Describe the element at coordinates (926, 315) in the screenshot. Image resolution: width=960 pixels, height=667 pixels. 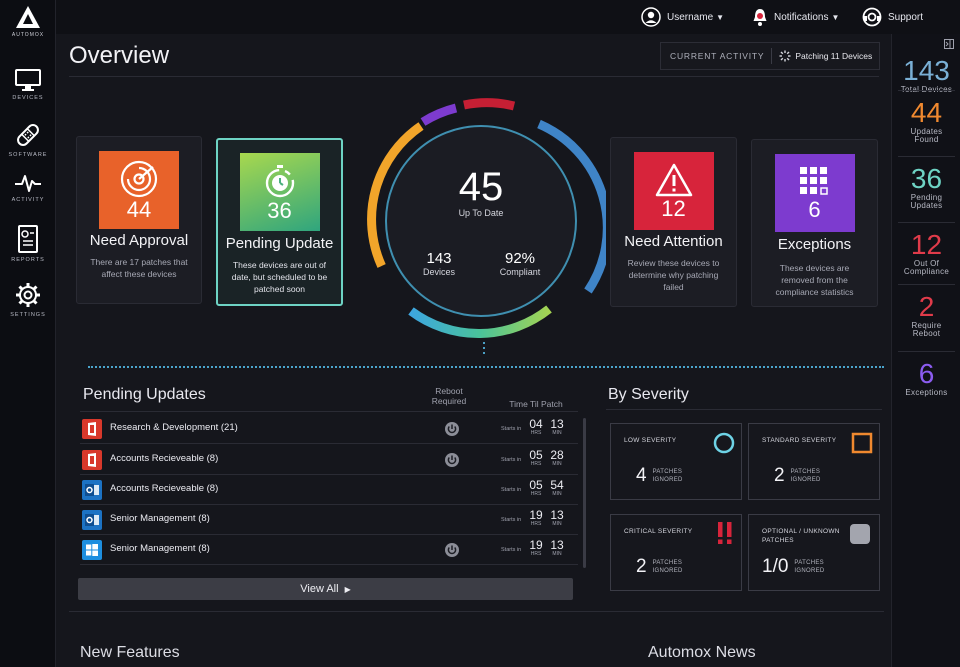
I see `rail-stat: 2 Require Reboot` at that location.